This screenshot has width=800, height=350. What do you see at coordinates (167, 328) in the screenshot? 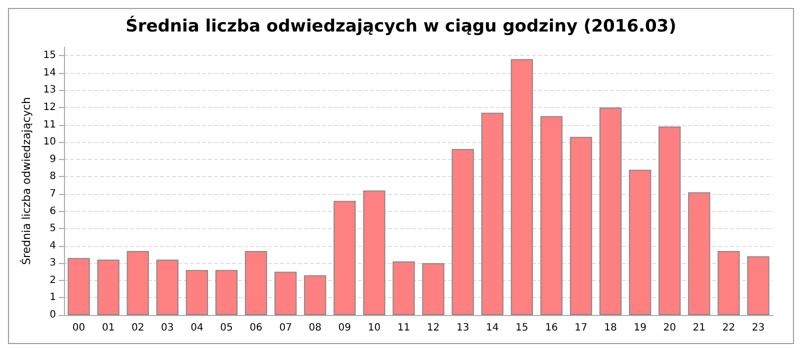
I see `x-tick-label: 03` at bounding box center [167, 328].